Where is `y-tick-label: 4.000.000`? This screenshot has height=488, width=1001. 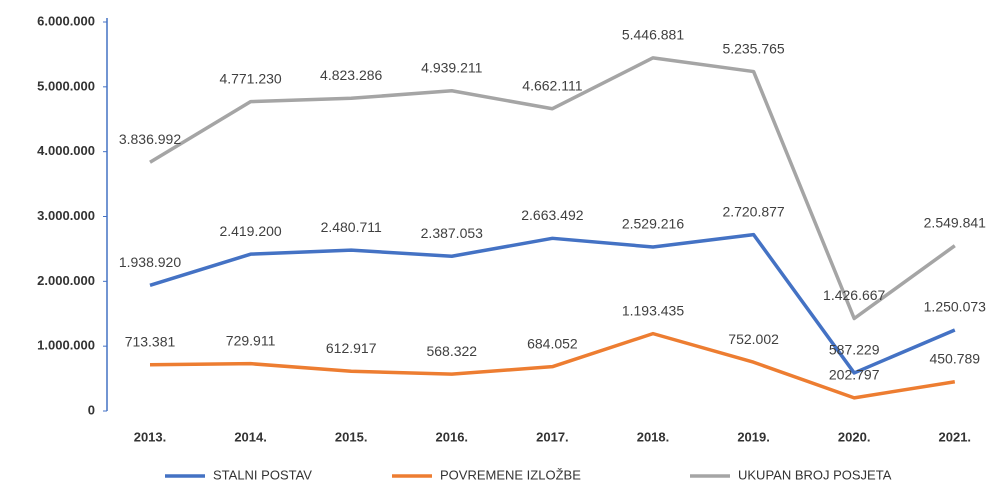
y-tick-label: 4.000.000 is located at coordinates (66, 150).